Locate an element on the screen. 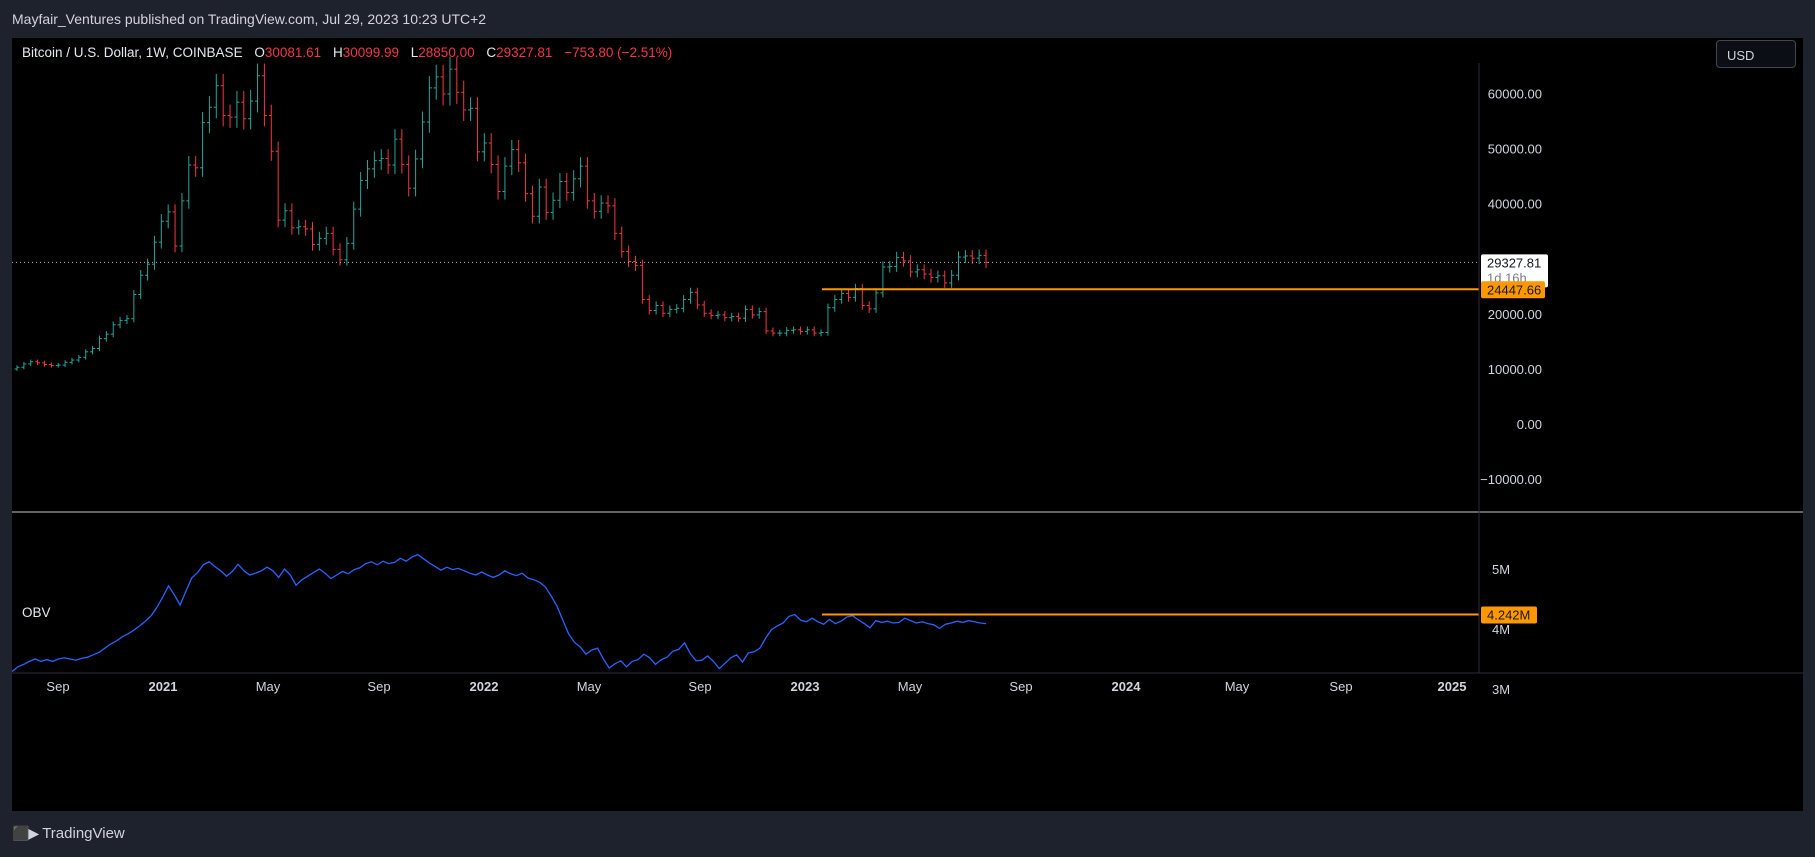  tradingview-brand-label: TradingView is located at coordinates (83, 833).